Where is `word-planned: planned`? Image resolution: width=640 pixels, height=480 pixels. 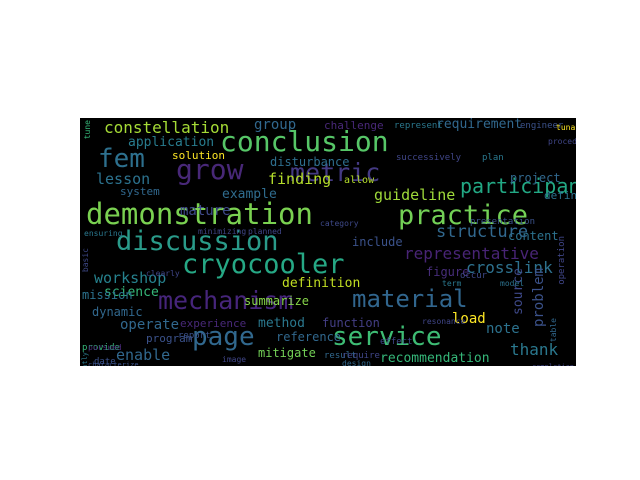
word-planned: planned is located at coordinates (265, 231).